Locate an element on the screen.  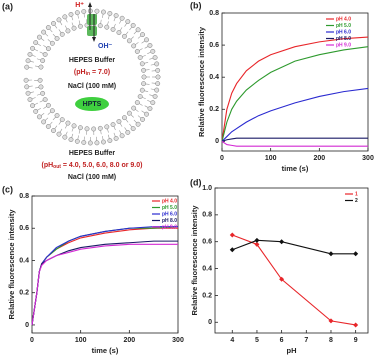
x-tick-label: 8 is located at coordinates (331, 340).